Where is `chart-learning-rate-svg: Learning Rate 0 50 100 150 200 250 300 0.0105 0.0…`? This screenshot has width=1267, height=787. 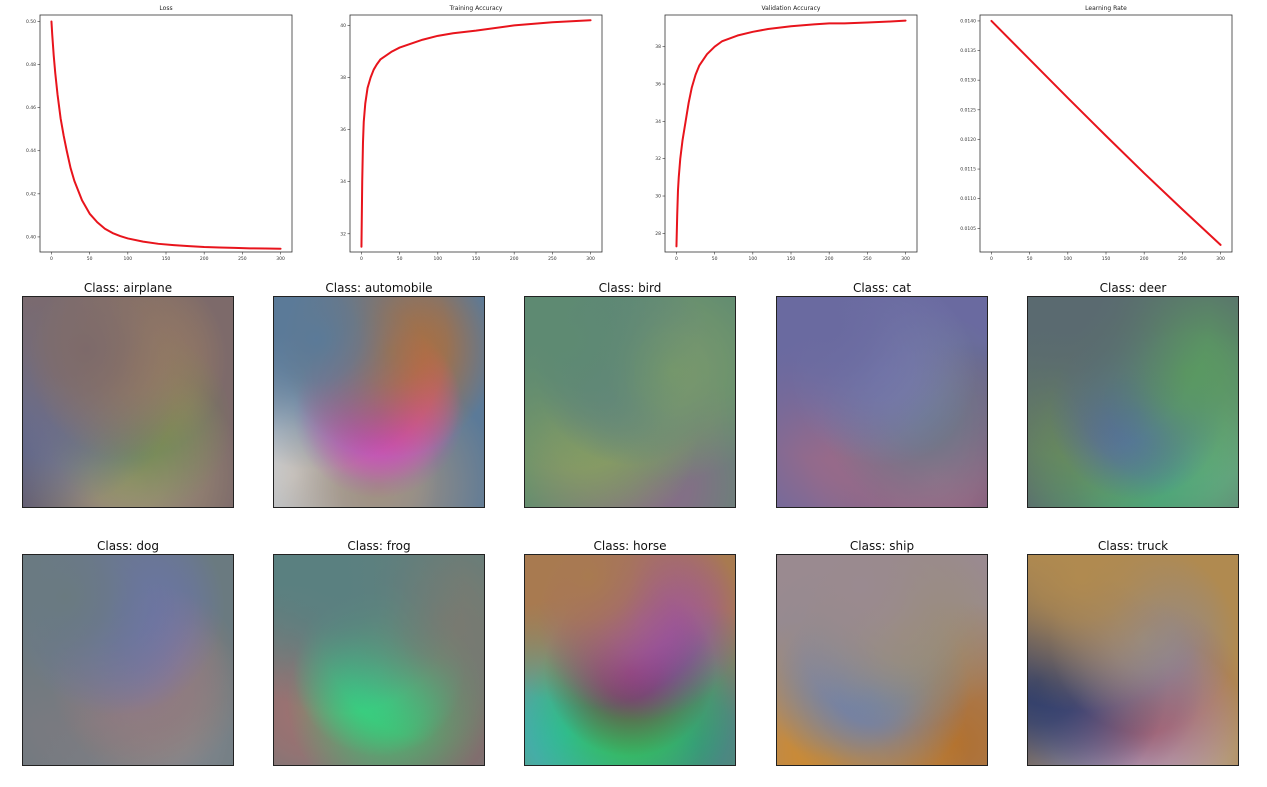
chart-learning-rate-svg: Learning Rate 0 50 100 150 200 250 300 0.0105 0.0… is located at coordinates (1096, 133).